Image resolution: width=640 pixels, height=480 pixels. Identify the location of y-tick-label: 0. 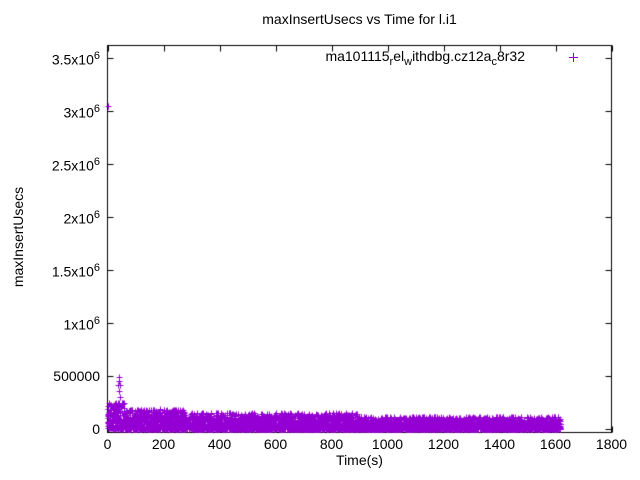
(96, 429).